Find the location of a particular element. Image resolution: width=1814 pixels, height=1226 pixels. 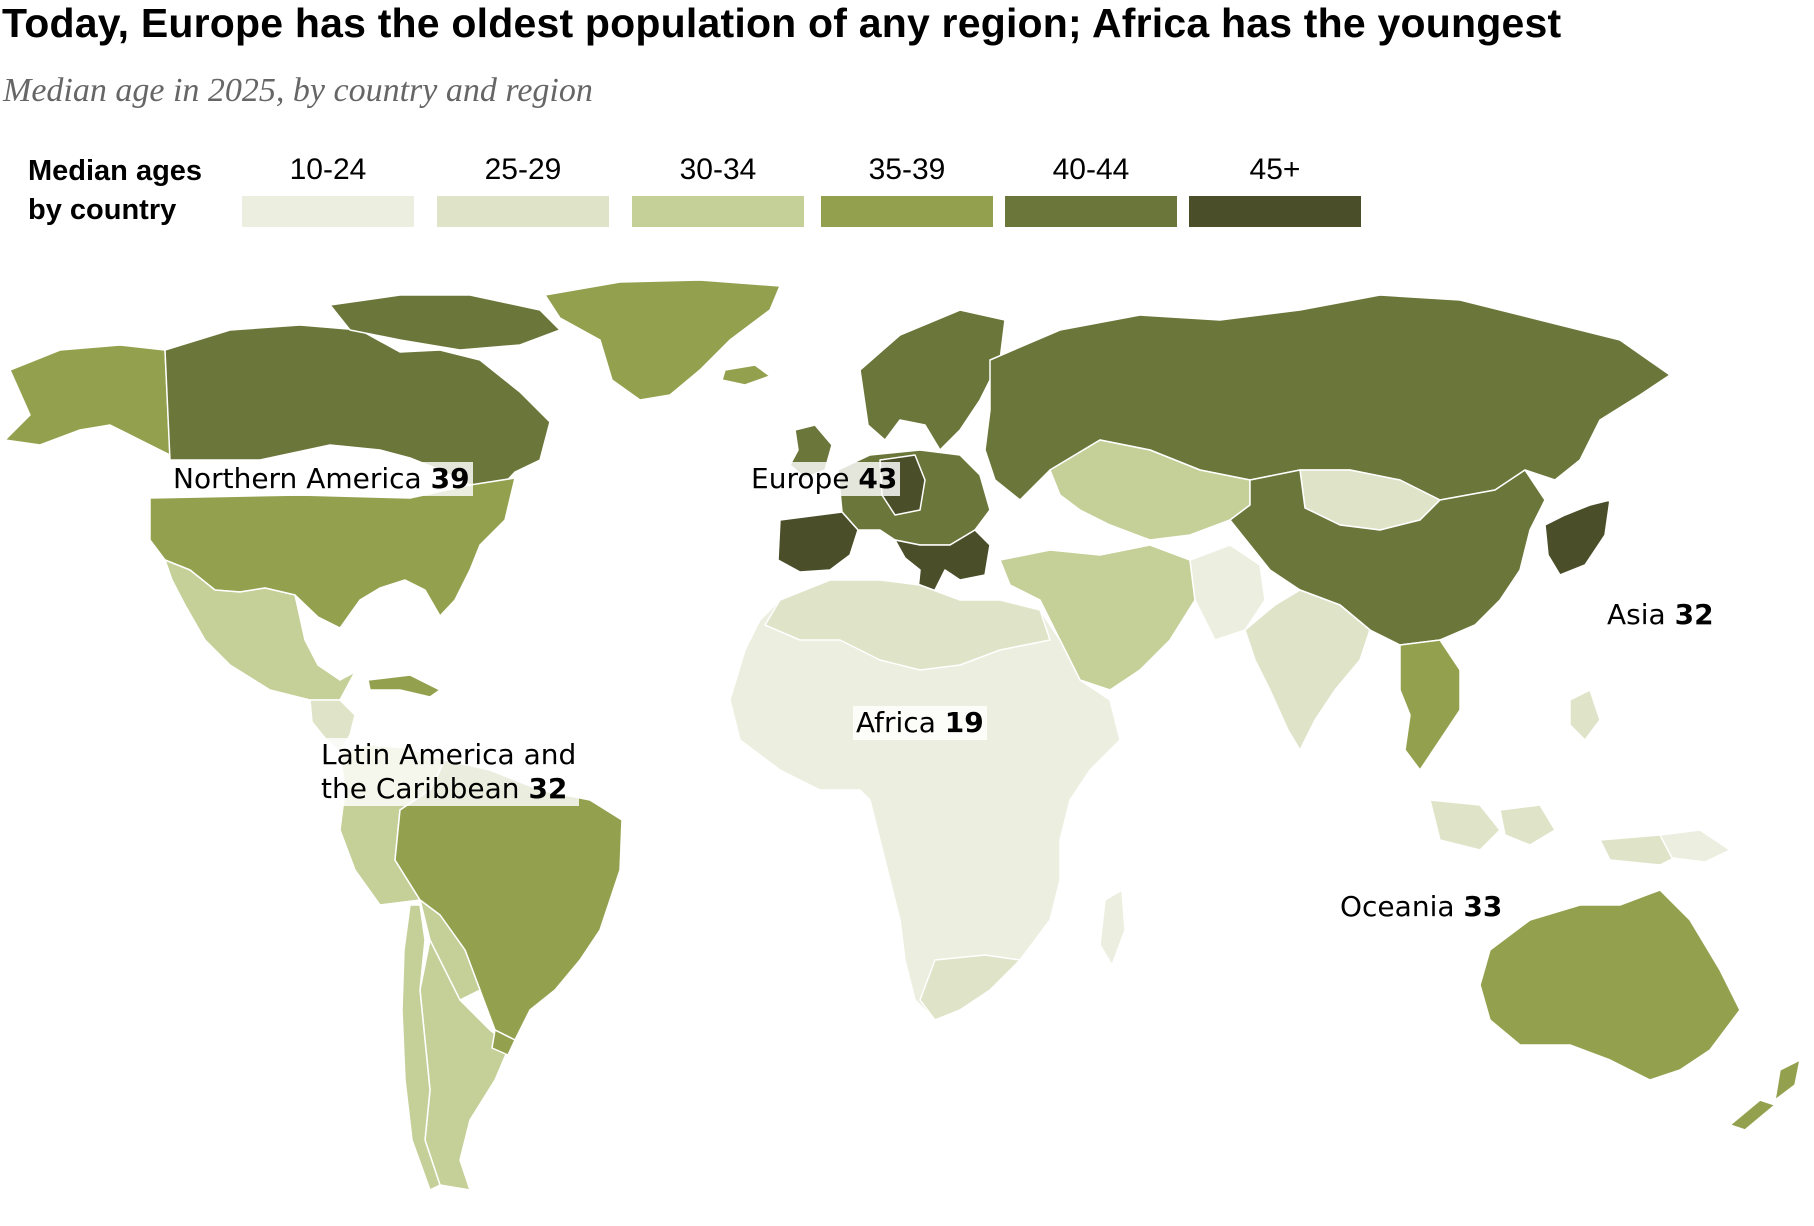

map-maritime-southeast-asia is located at coordinates (1560, 777).